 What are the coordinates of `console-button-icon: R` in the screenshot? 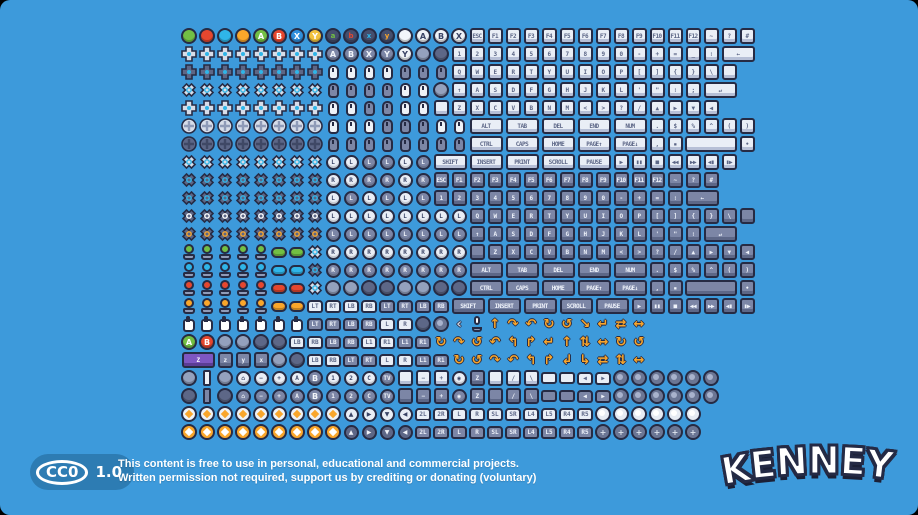 It's located at (423, 252).